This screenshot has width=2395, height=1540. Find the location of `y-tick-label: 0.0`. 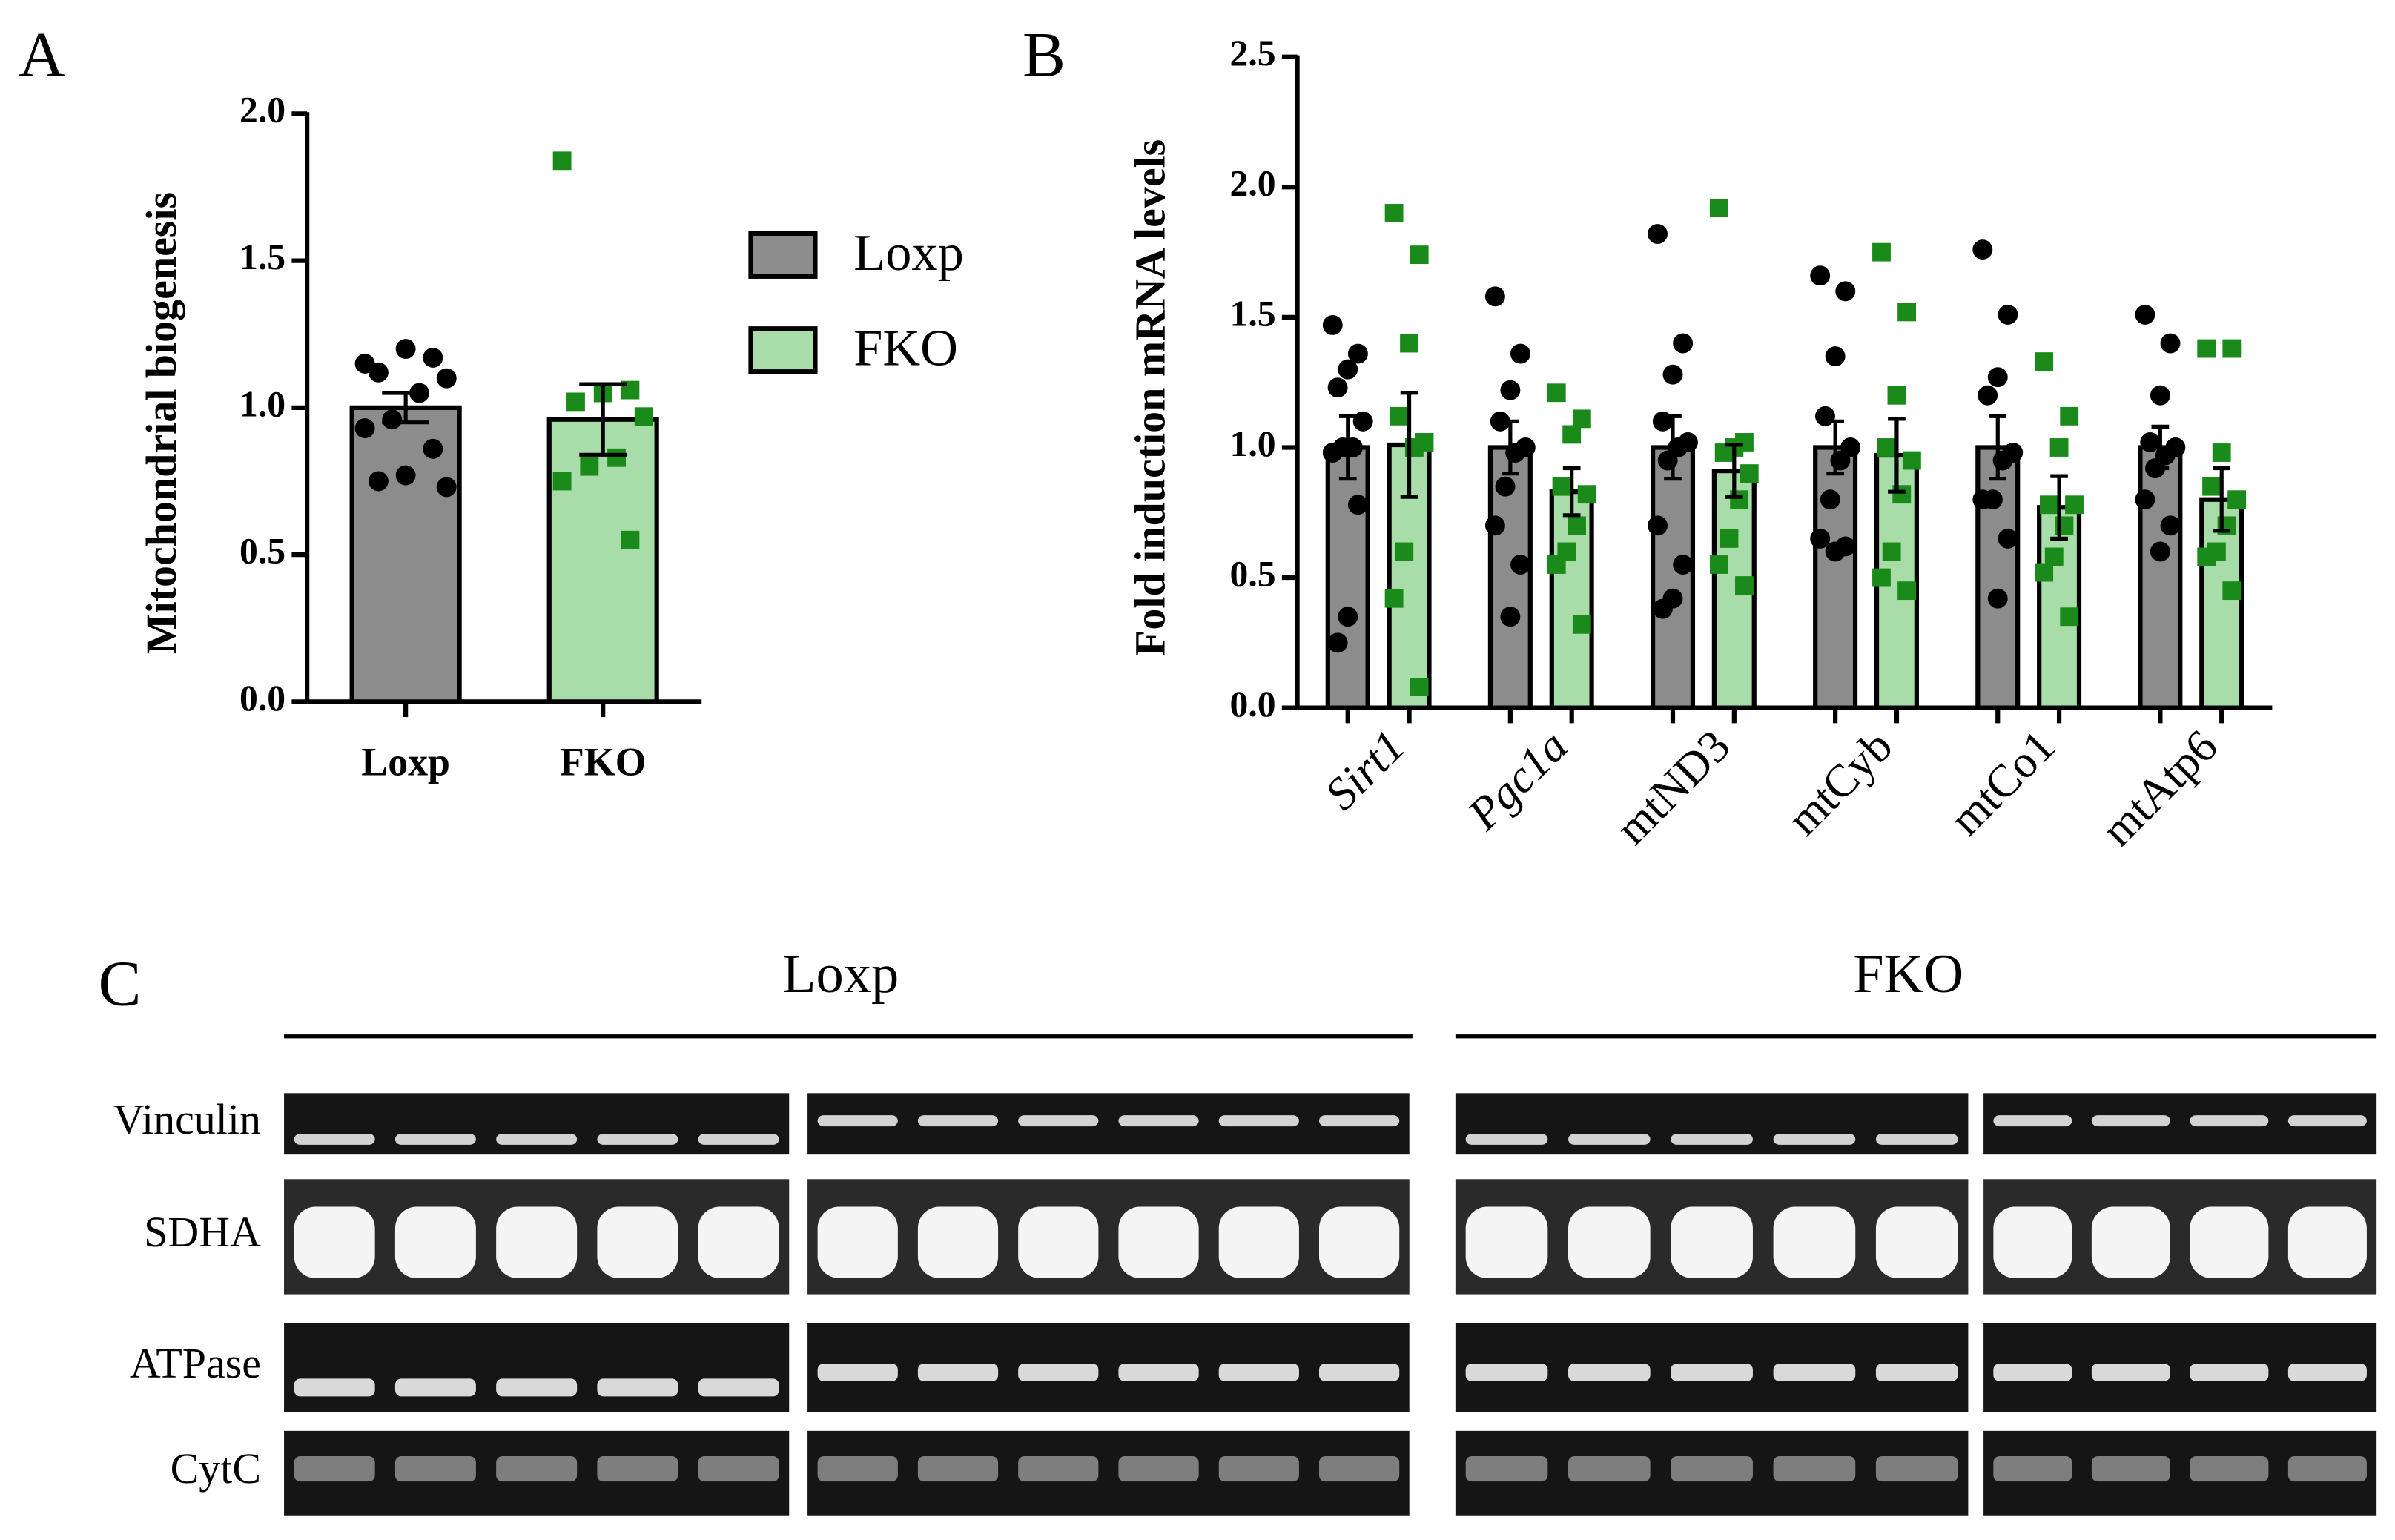

y-tick-label: 0.0 is located at coordinates (262, 698).